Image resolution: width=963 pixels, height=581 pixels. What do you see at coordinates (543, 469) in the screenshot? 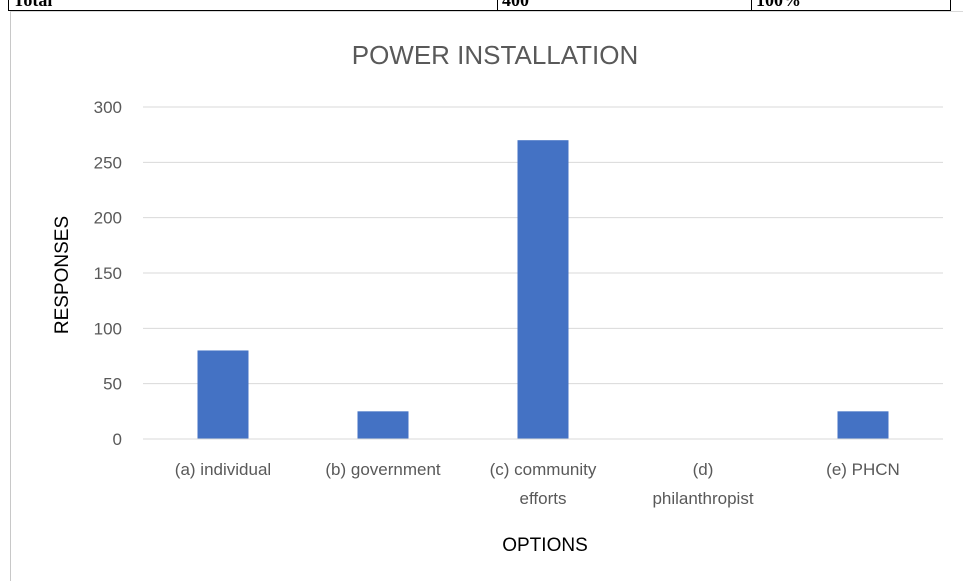
I see `x-tick-label: (c) community` at bounding box center [543, 469].